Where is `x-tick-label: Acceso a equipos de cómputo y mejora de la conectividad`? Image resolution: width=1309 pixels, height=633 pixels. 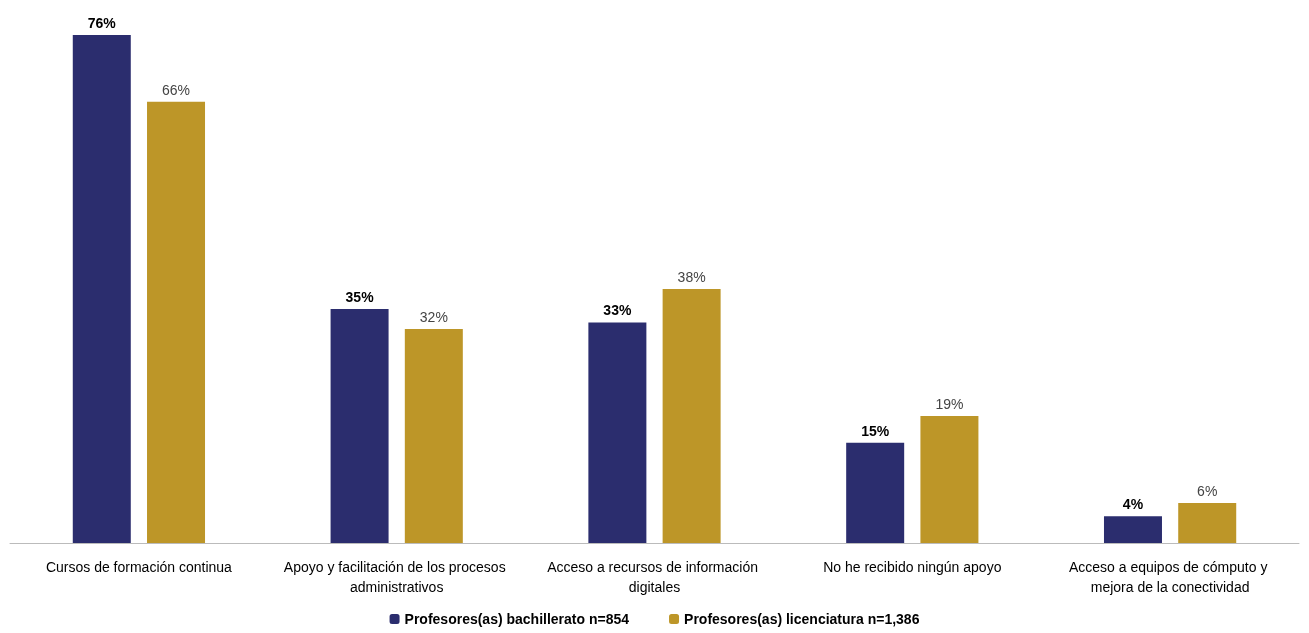
x-tick-label: Acceso a equipos de cómputo y mejora de la conectividad is located at coordinates (1170, 577).